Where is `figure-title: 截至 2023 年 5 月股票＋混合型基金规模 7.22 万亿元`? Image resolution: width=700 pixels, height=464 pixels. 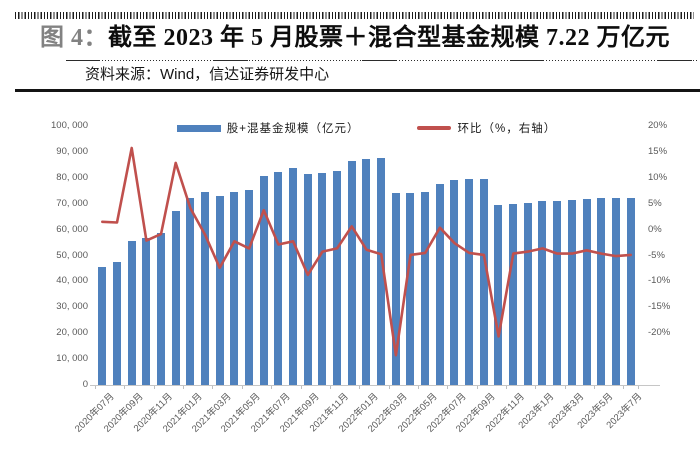 figure-title: 截至 2023 年 5 月股票＋混合型基金规模 7.22 万亿元 is located at coordinates (389, 38).